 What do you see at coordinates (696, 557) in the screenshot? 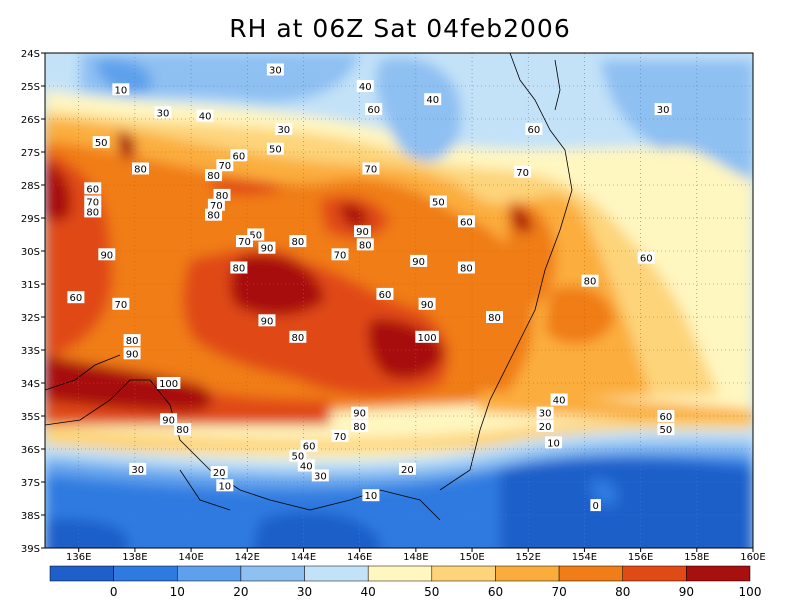
I see `lon-tick-158E: 158E` at bounding box center [696, 557].